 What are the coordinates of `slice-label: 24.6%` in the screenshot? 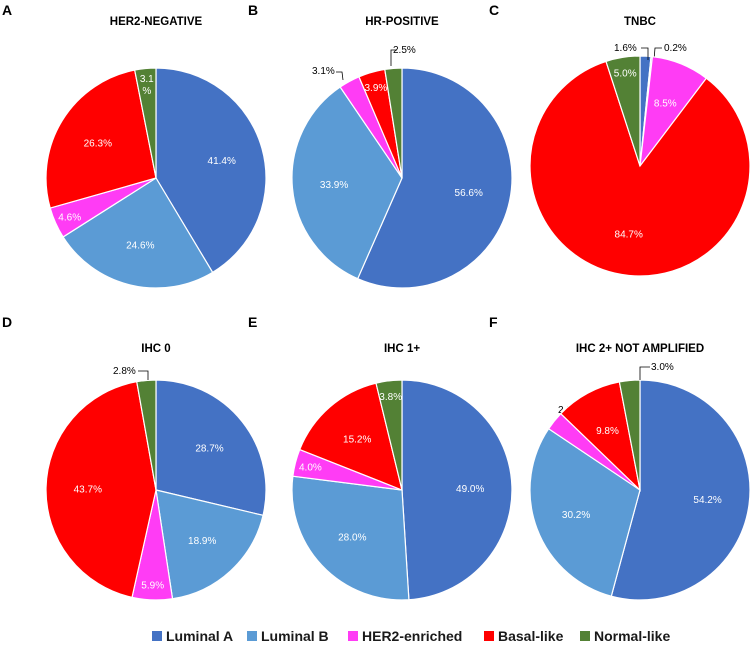 It's located at (140, 245).